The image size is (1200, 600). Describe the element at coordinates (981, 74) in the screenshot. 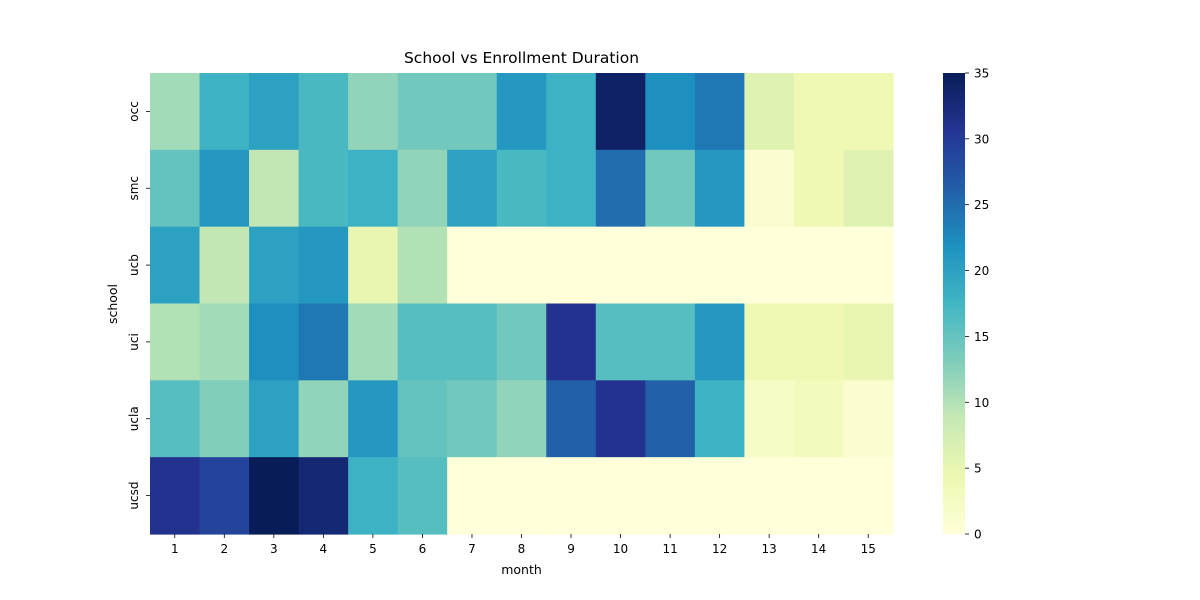

I see `colorbar-tick-label: 35` at that location.